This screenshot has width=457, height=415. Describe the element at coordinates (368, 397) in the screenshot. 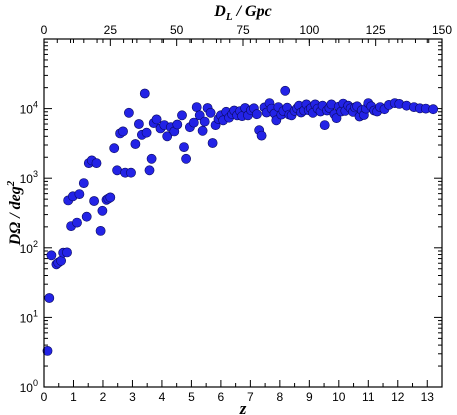

I see `x-tick-label: 11` at that location.